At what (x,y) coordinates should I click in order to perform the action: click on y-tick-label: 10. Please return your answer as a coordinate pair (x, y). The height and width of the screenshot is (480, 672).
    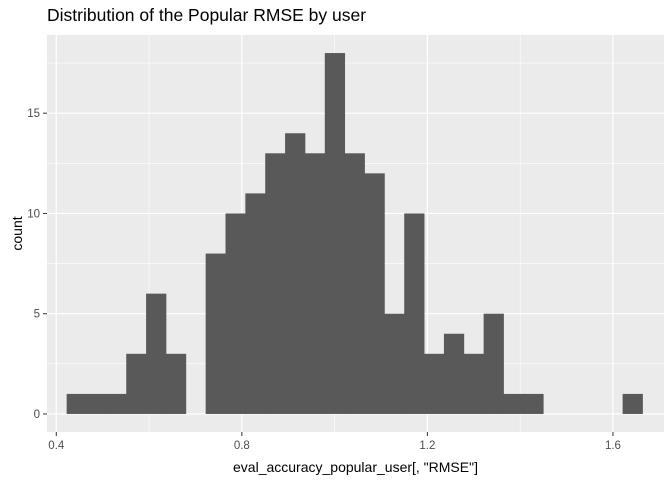
    Looking at the image, I should click on (33, 214).